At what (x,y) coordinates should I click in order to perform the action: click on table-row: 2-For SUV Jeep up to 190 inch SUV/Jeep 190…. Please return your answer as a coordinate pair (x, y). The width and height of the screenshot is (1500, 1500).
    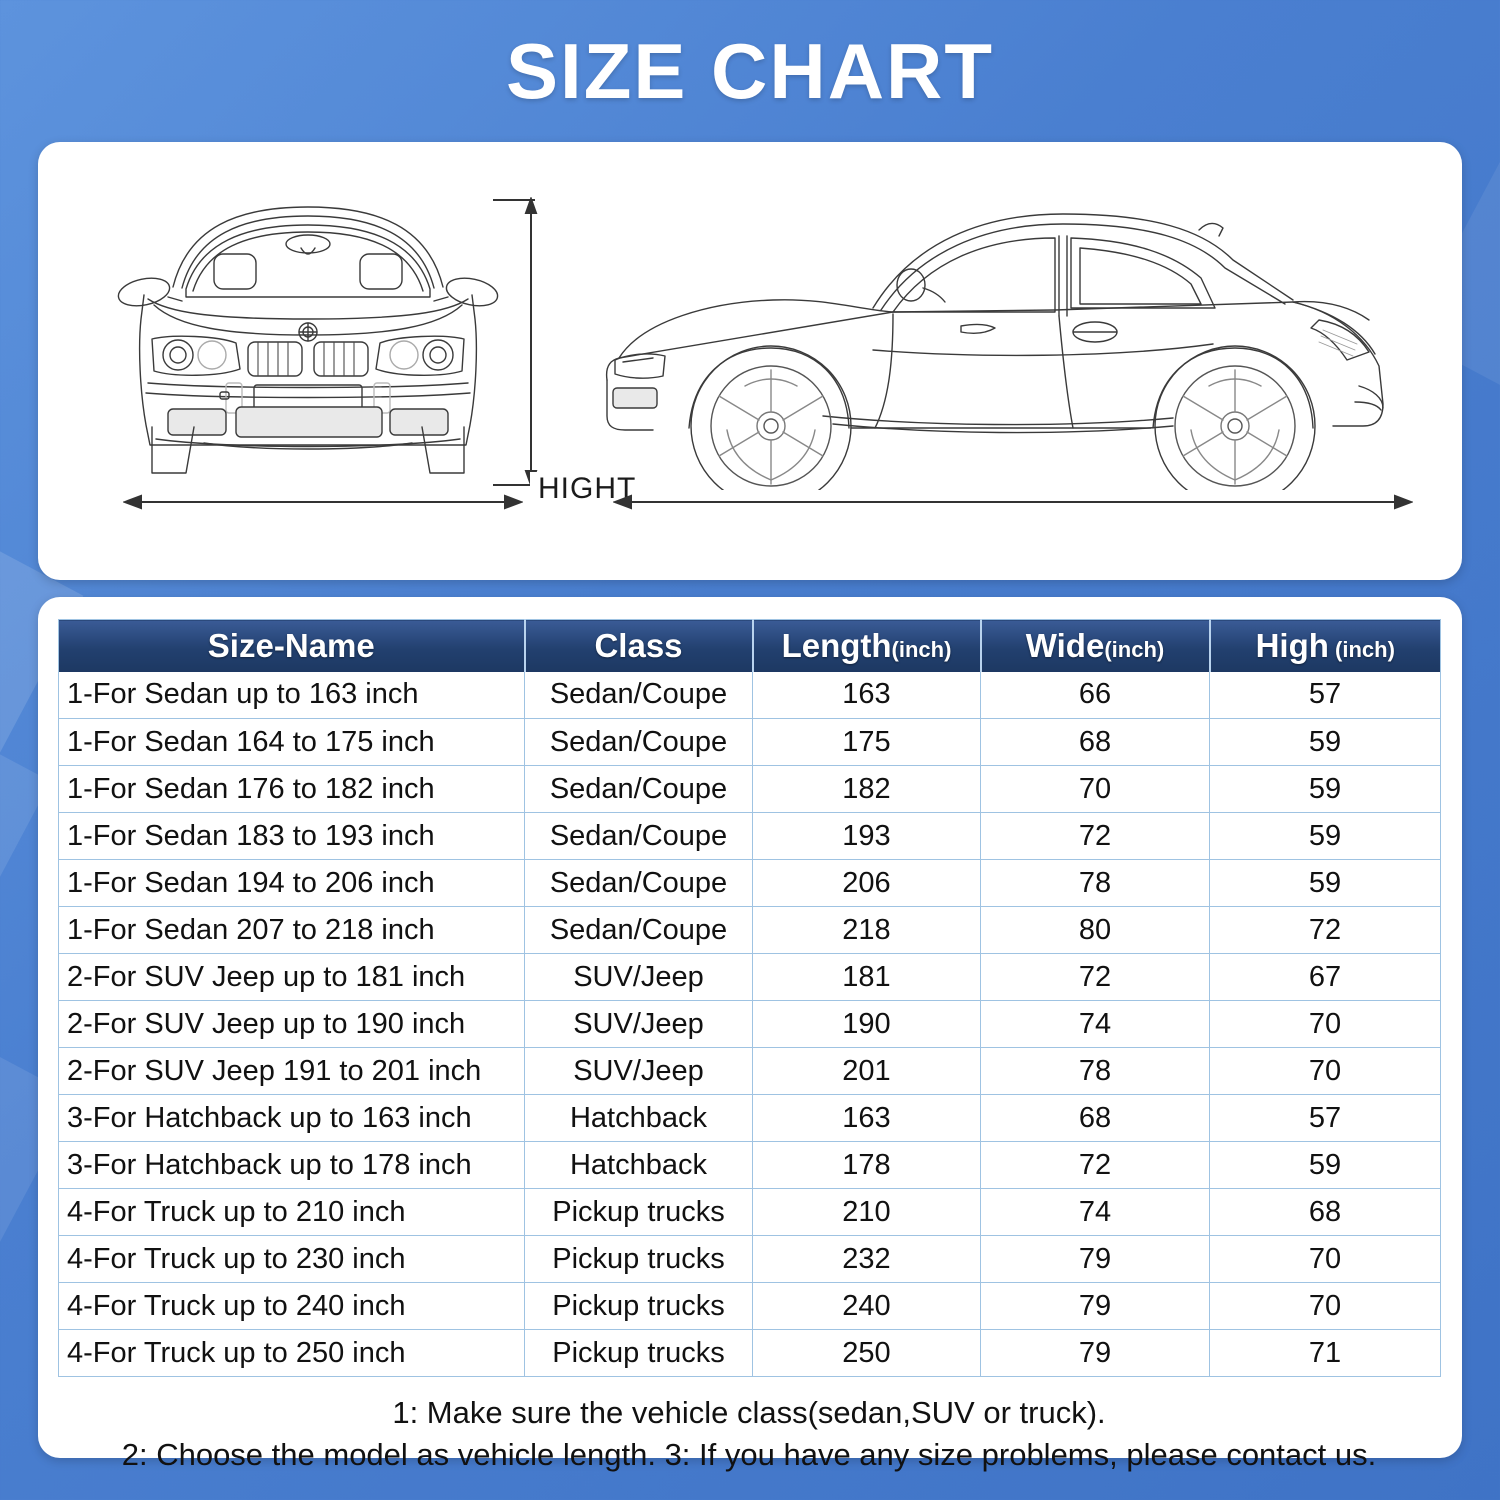
    Looking at the image, I should click on (749, 1024).